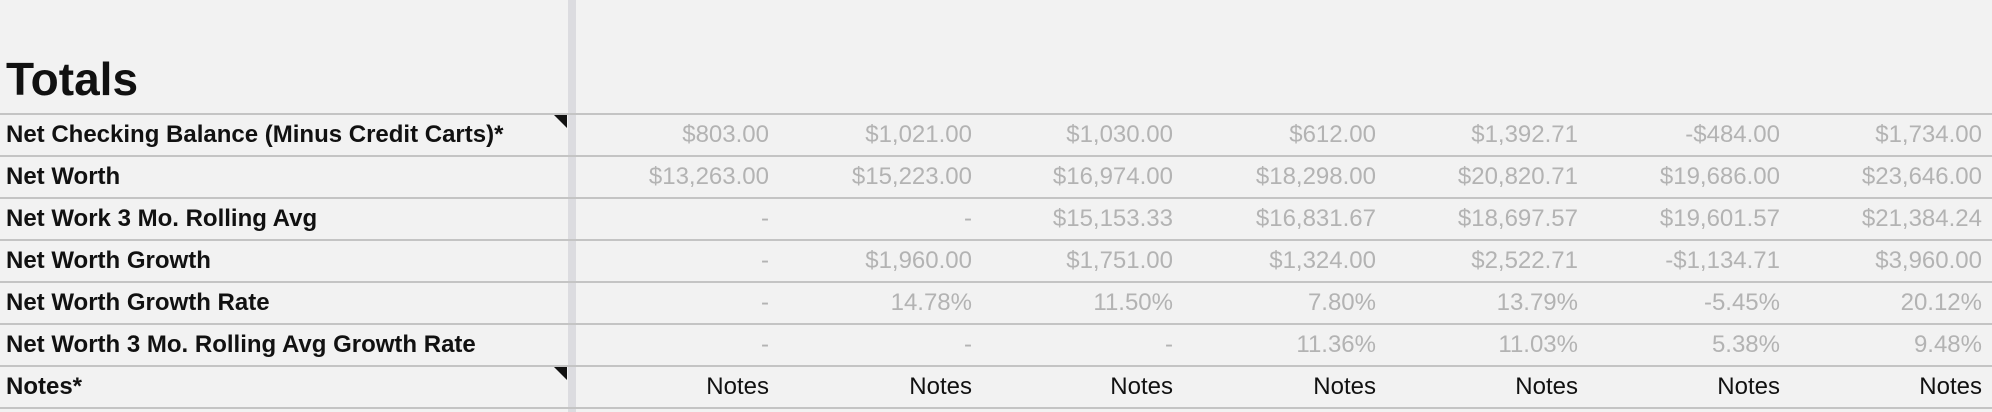  Describe the element at coordinates (1341, 302) in the screenshot. I see `value-cell: 7.80%` at that location.